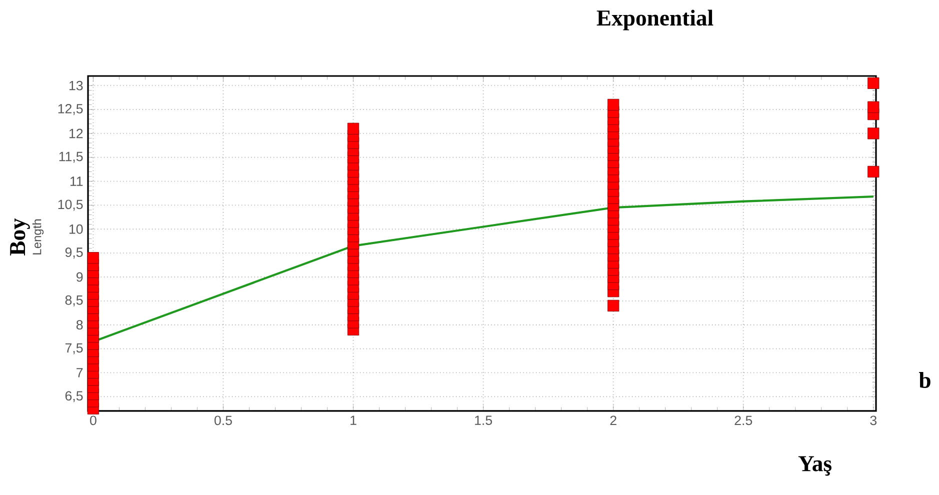 The image size is (939, 495). What do you see at coordinates (74, 348) in the screenshot?
I see `y-tick-label: 7,5` at bounding box center [74, 348].